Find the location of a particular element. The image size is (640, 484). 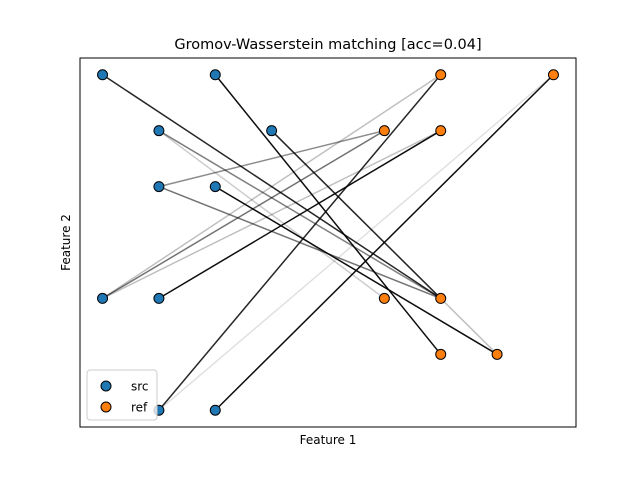

legend-marker-src is located at coordinates (106, 386).